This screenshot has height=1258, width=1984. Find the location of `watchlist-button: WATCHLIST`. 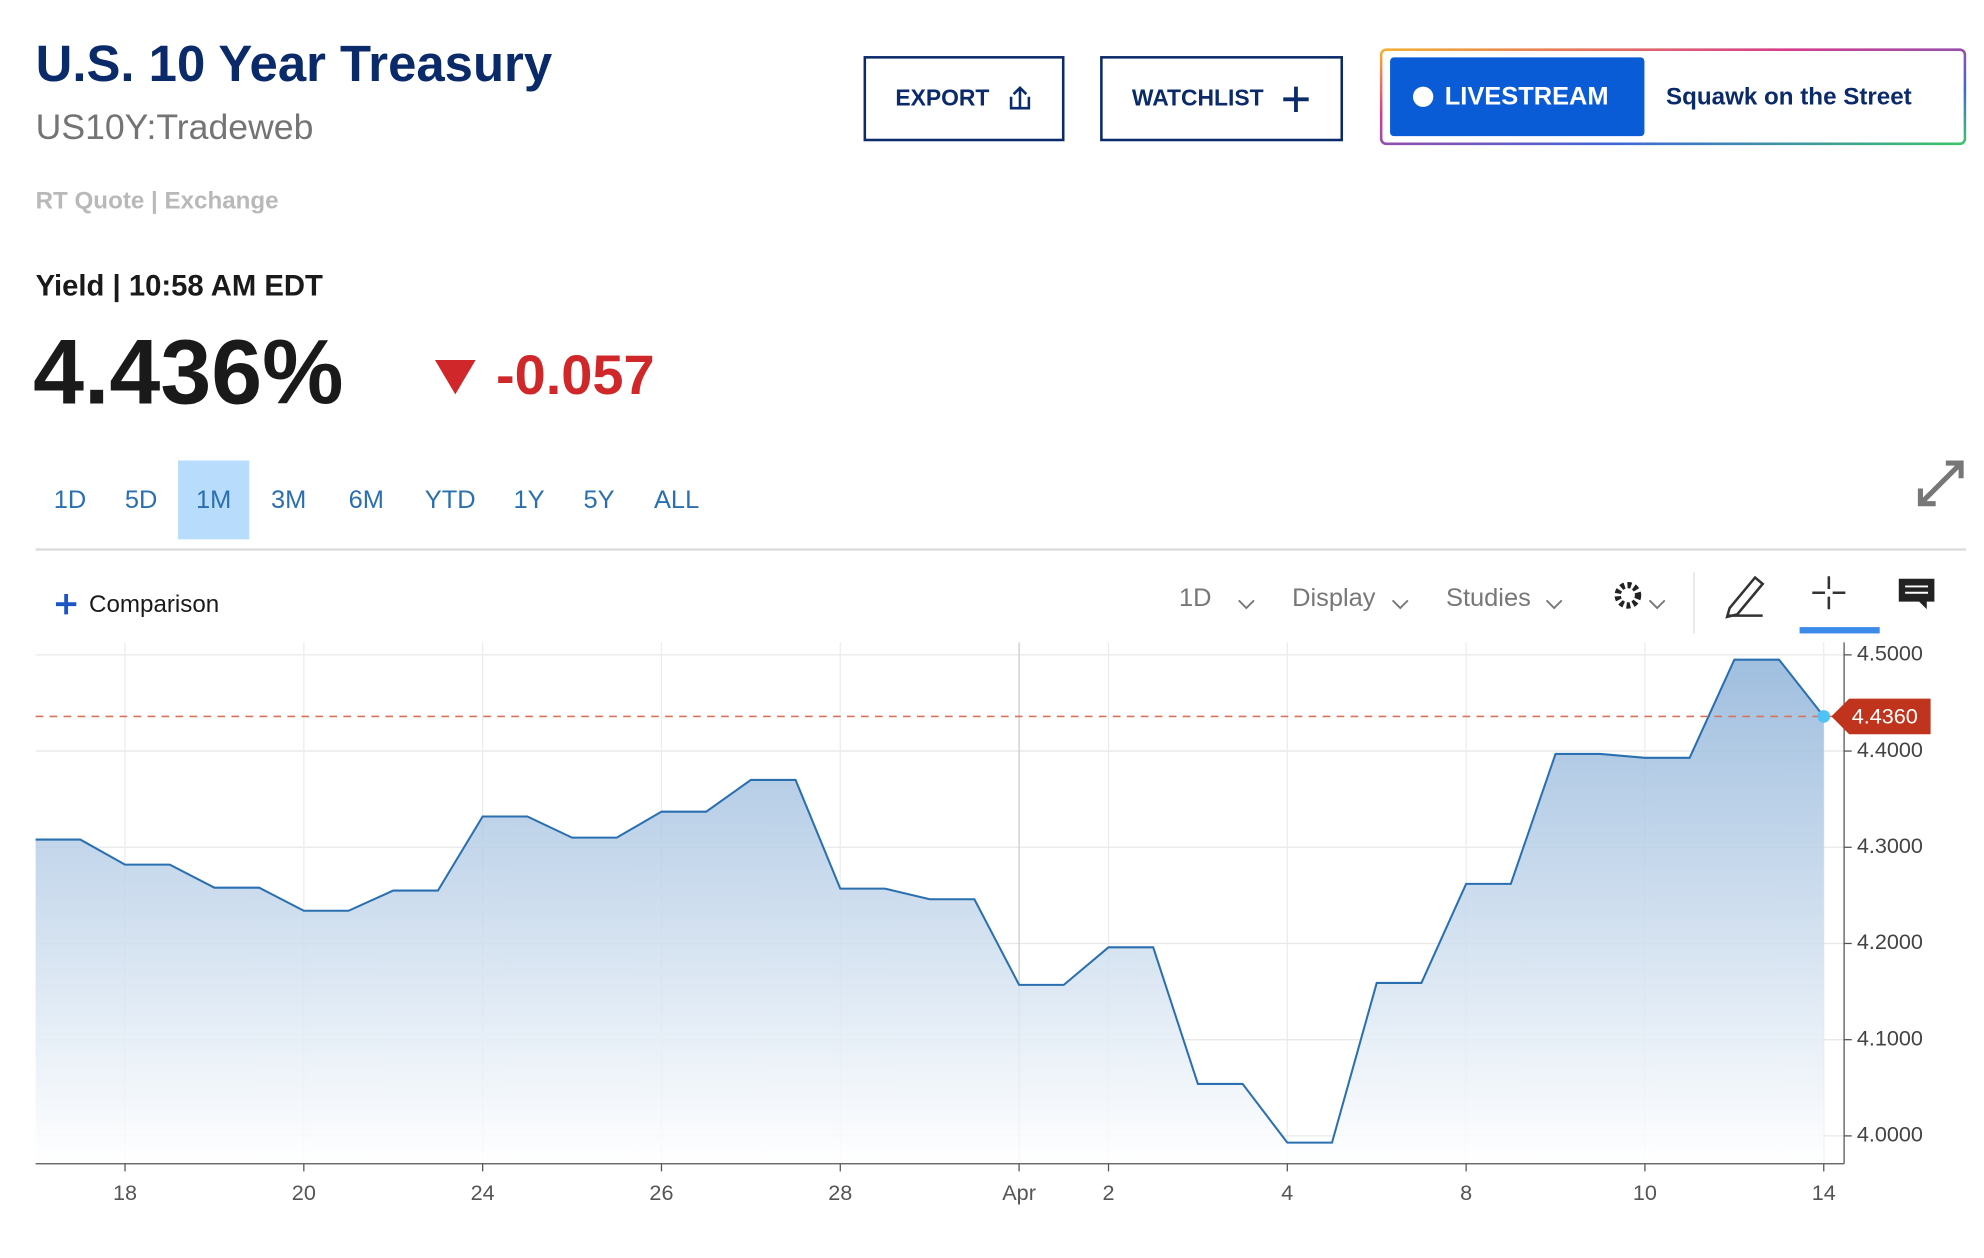

watchlist-button: WATCHLIST is located at coordinates (1222, 99).